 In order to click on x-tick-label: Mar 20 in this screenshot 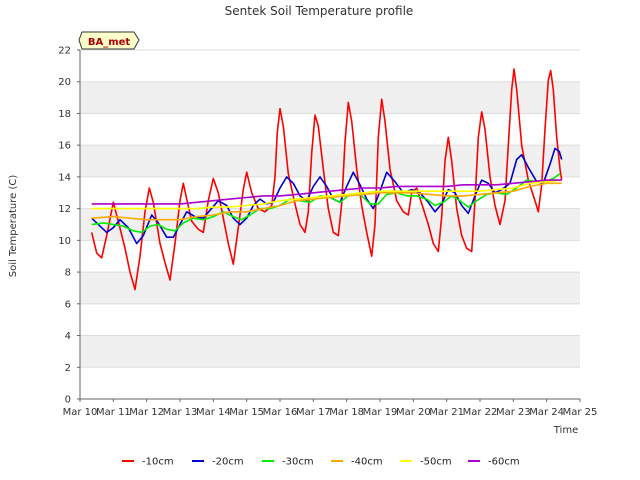, I will do `click(413, 412)`.